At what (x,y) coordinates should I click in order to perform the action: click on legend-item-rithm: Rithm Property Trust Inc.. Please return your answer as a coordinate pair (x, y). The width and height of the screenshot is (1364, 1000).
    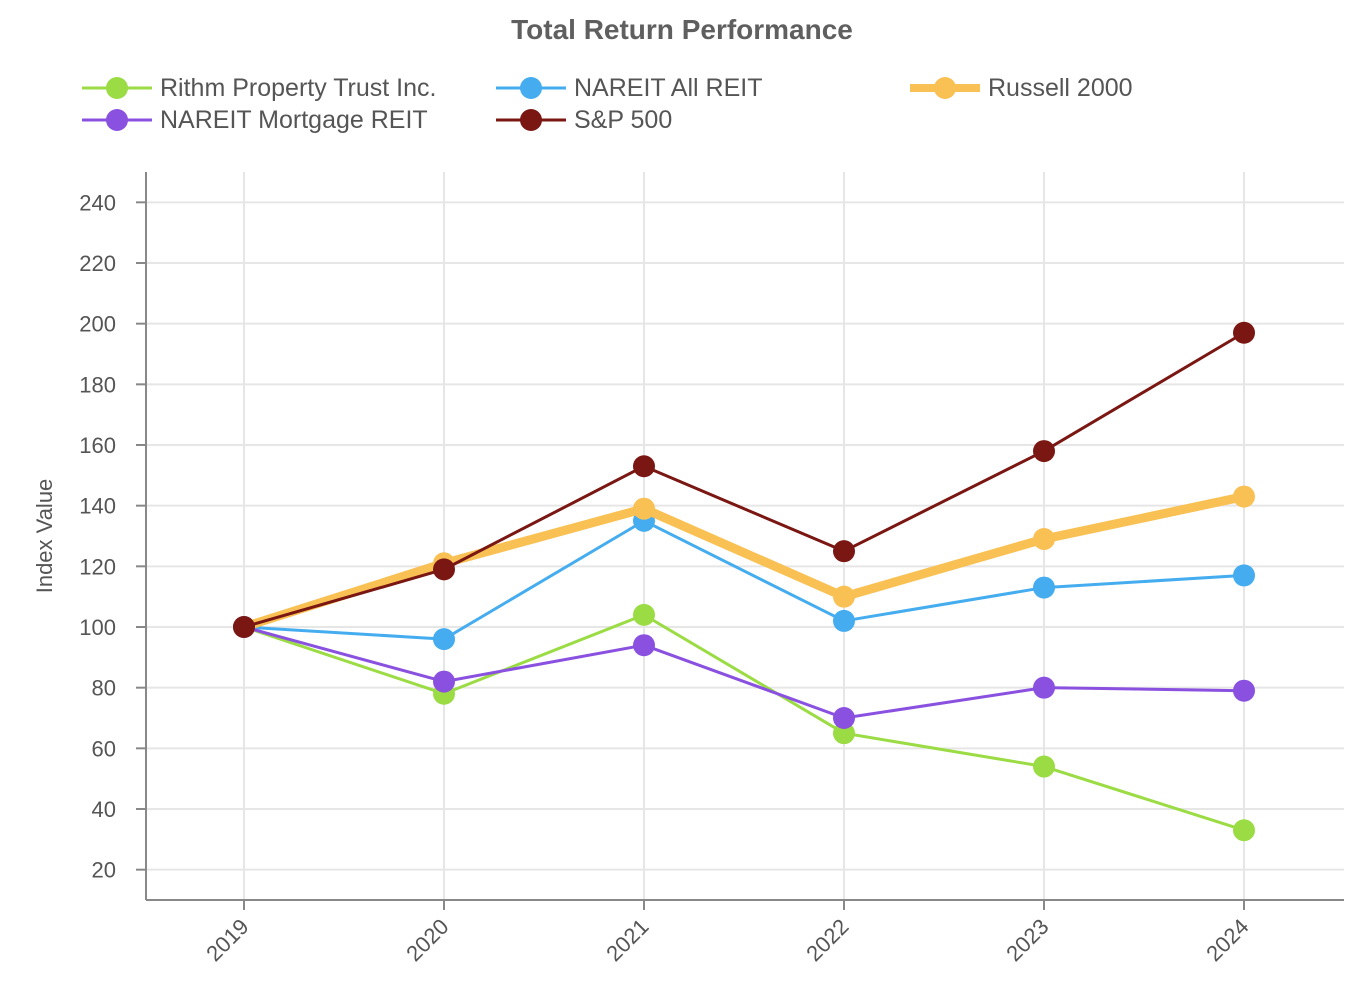
    Looking at the image, I should click on (259, 88).